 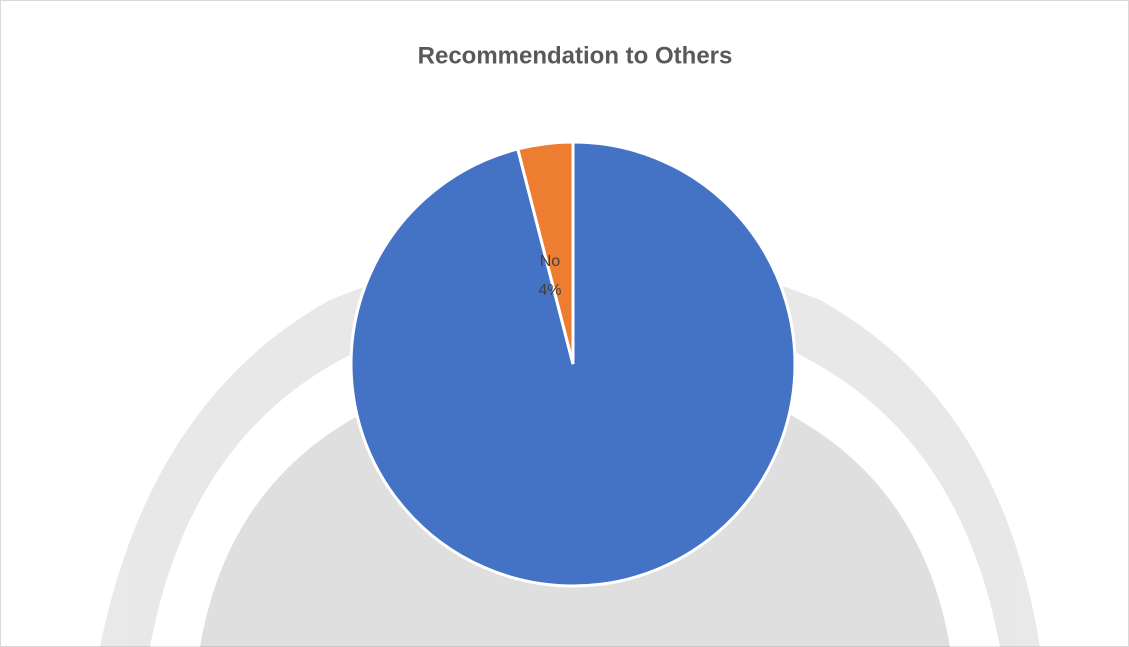 What do you see at coordinates (545, 252) in the screenshot?
I see `pie-slice` at bounding box center [545, 252].